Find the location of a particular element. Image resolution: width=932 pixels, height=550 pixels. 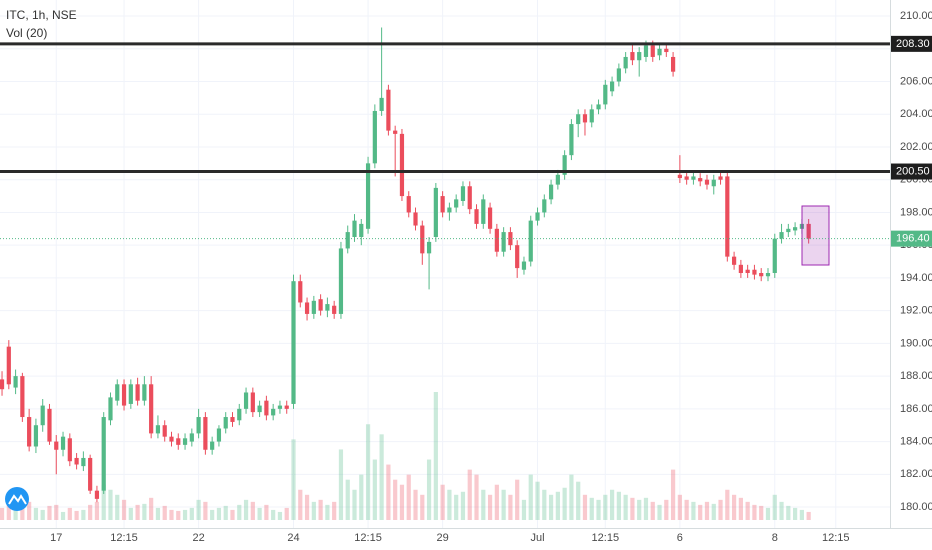

y-tick-label: 194.00 is located at coordinates (916, 278).